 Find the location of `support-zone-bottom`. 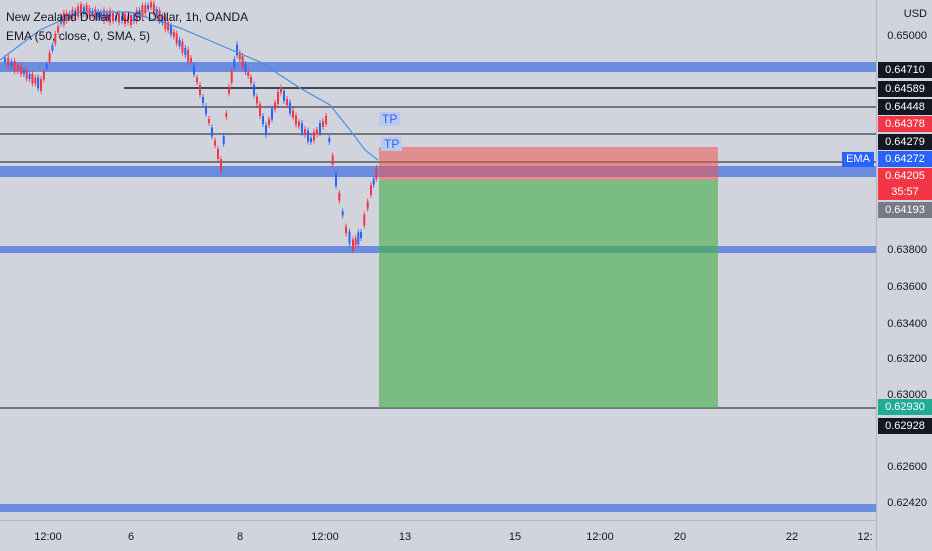

support-zone-bottom is located at coordinates (438, 508).